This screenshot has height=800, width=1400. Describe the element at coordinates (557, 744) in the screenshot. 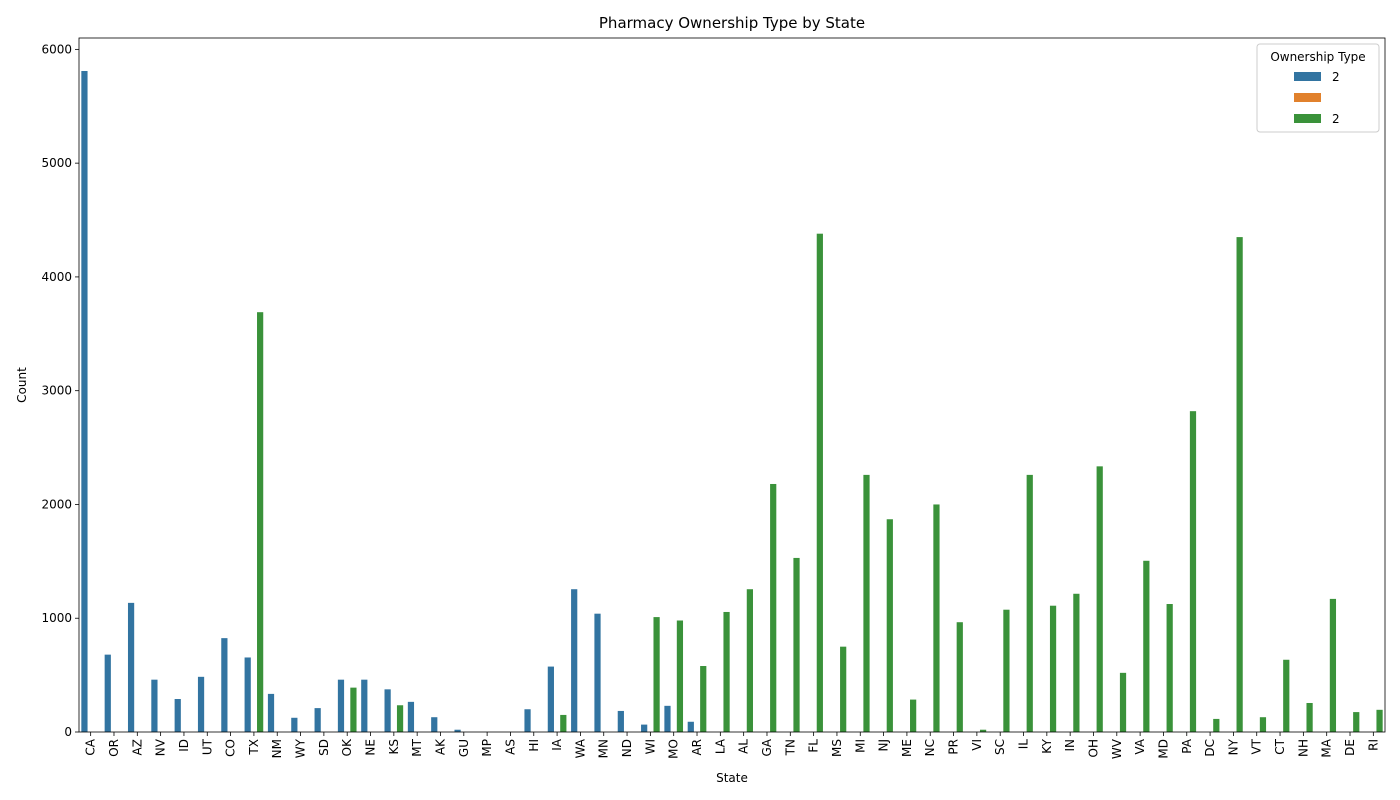

I see `x-tick-label: IA` at that location.